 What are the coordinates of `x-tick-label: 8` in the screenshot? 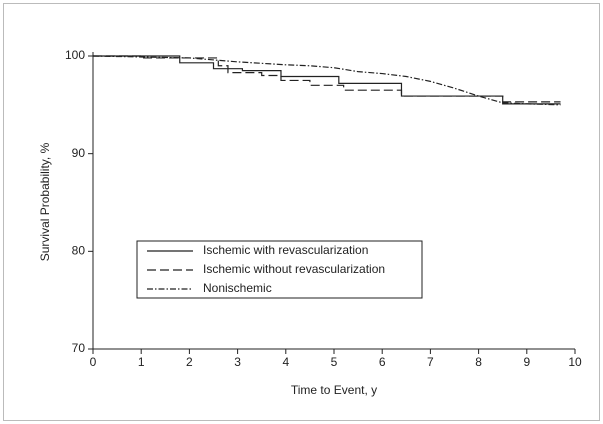 It's located at (478, 362).